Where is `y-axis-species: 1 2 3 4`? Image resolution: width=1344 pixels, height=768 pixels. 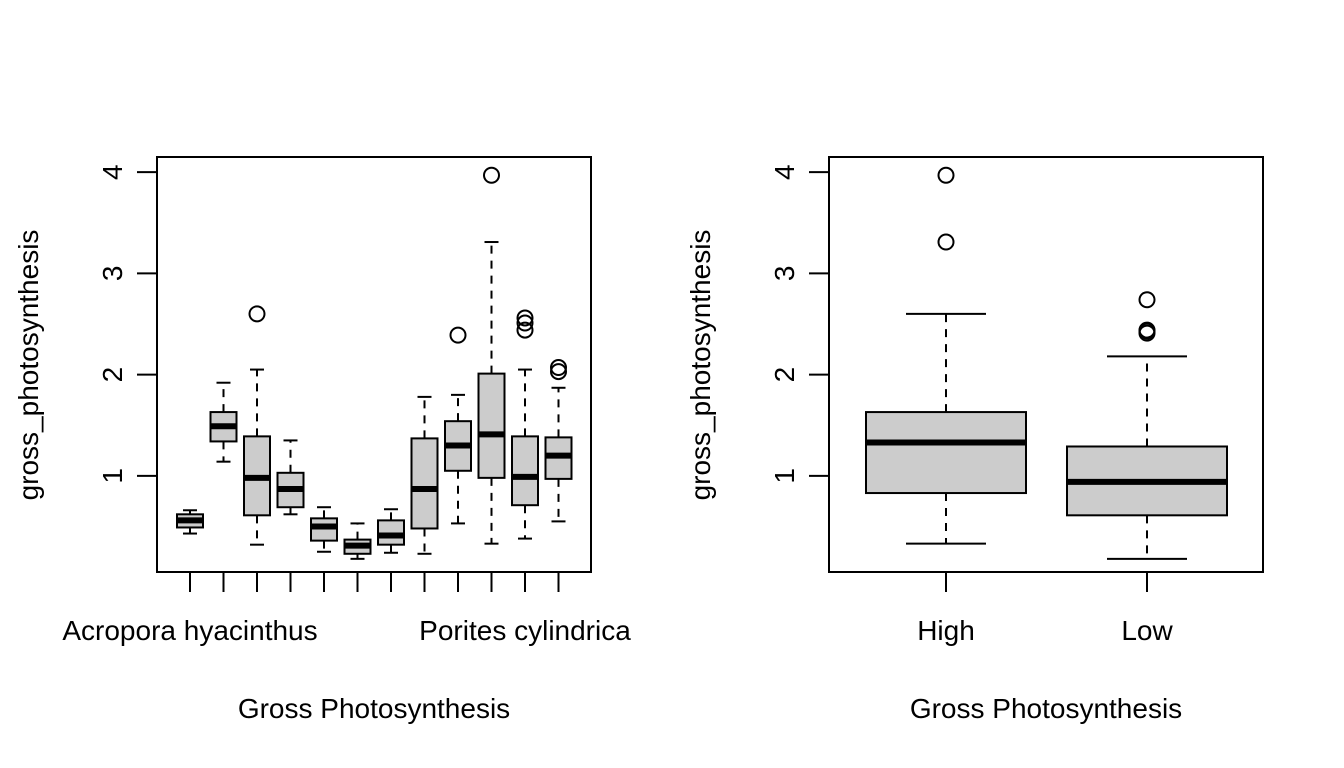 y-axis-species: 1 2 3 4 is located at coordinates (127, 324).